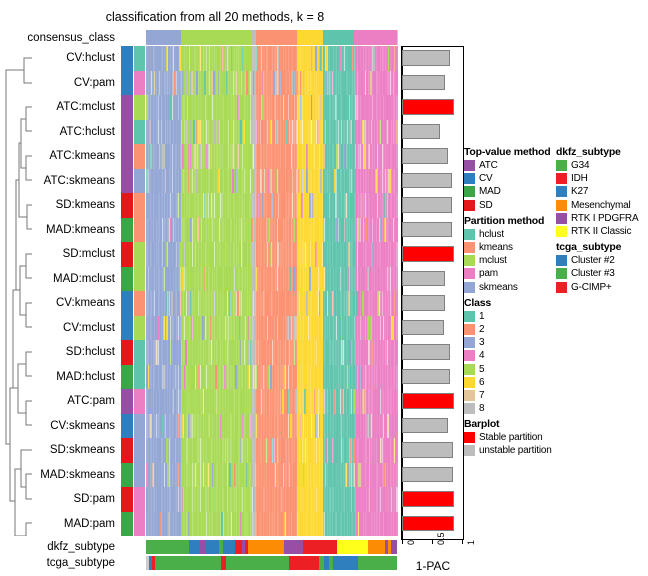 The image size is (648, 576). Describe the element at coordinates (602, 231) in the screenshot. I see `legend-item: RTK II Classic` at that location.